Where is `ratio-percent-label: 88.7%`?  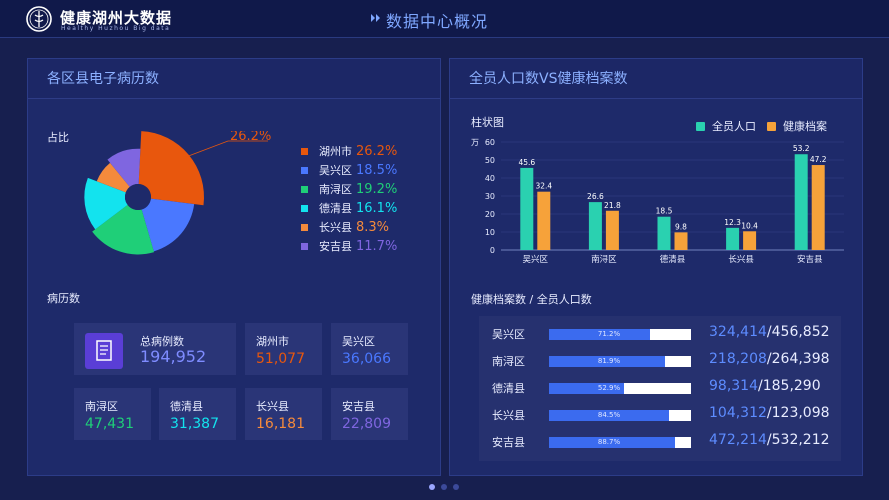 ratio-percent-label: 88.7% is located at coordinates (609, 442).